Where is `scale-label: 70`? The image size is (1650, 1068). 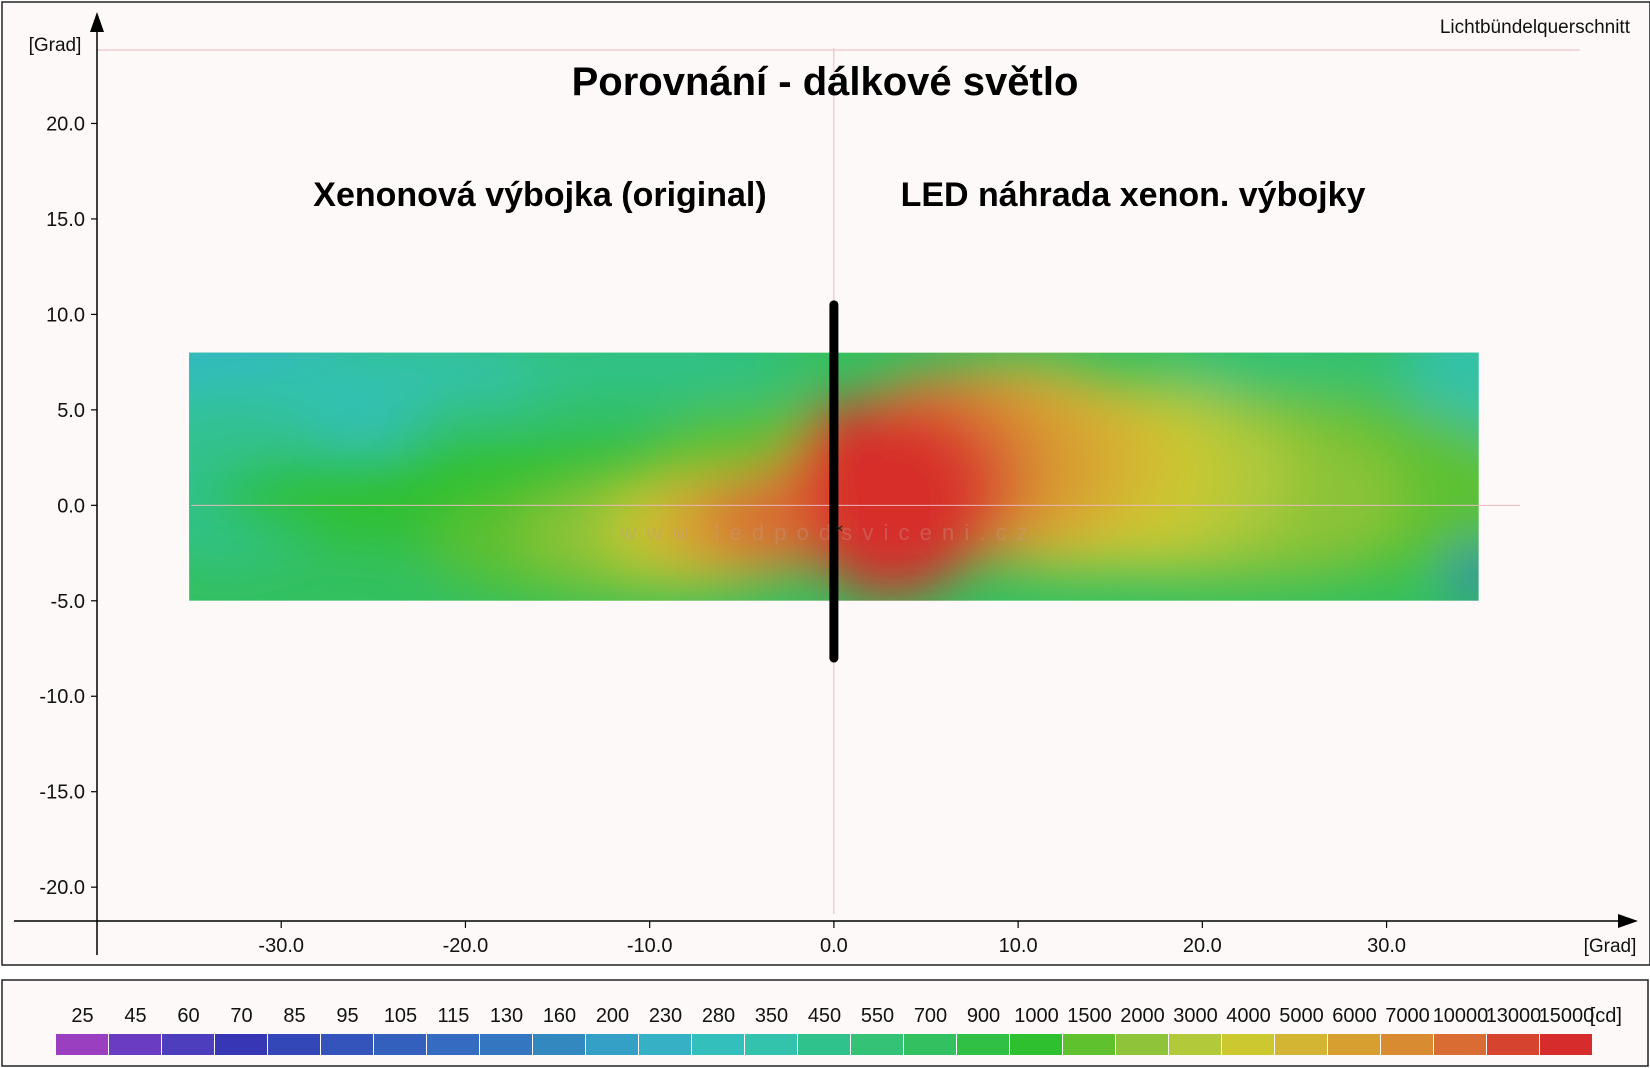
scale-label: 70 is located at coordinates (241, 1016).